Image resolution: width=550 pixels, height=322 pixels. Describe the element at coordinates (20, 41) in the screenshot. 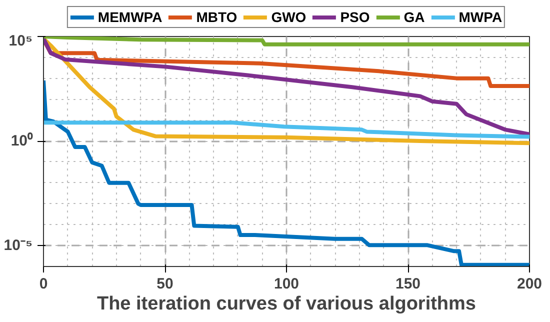

I see `y-tick-label: 10⁵` at that location.